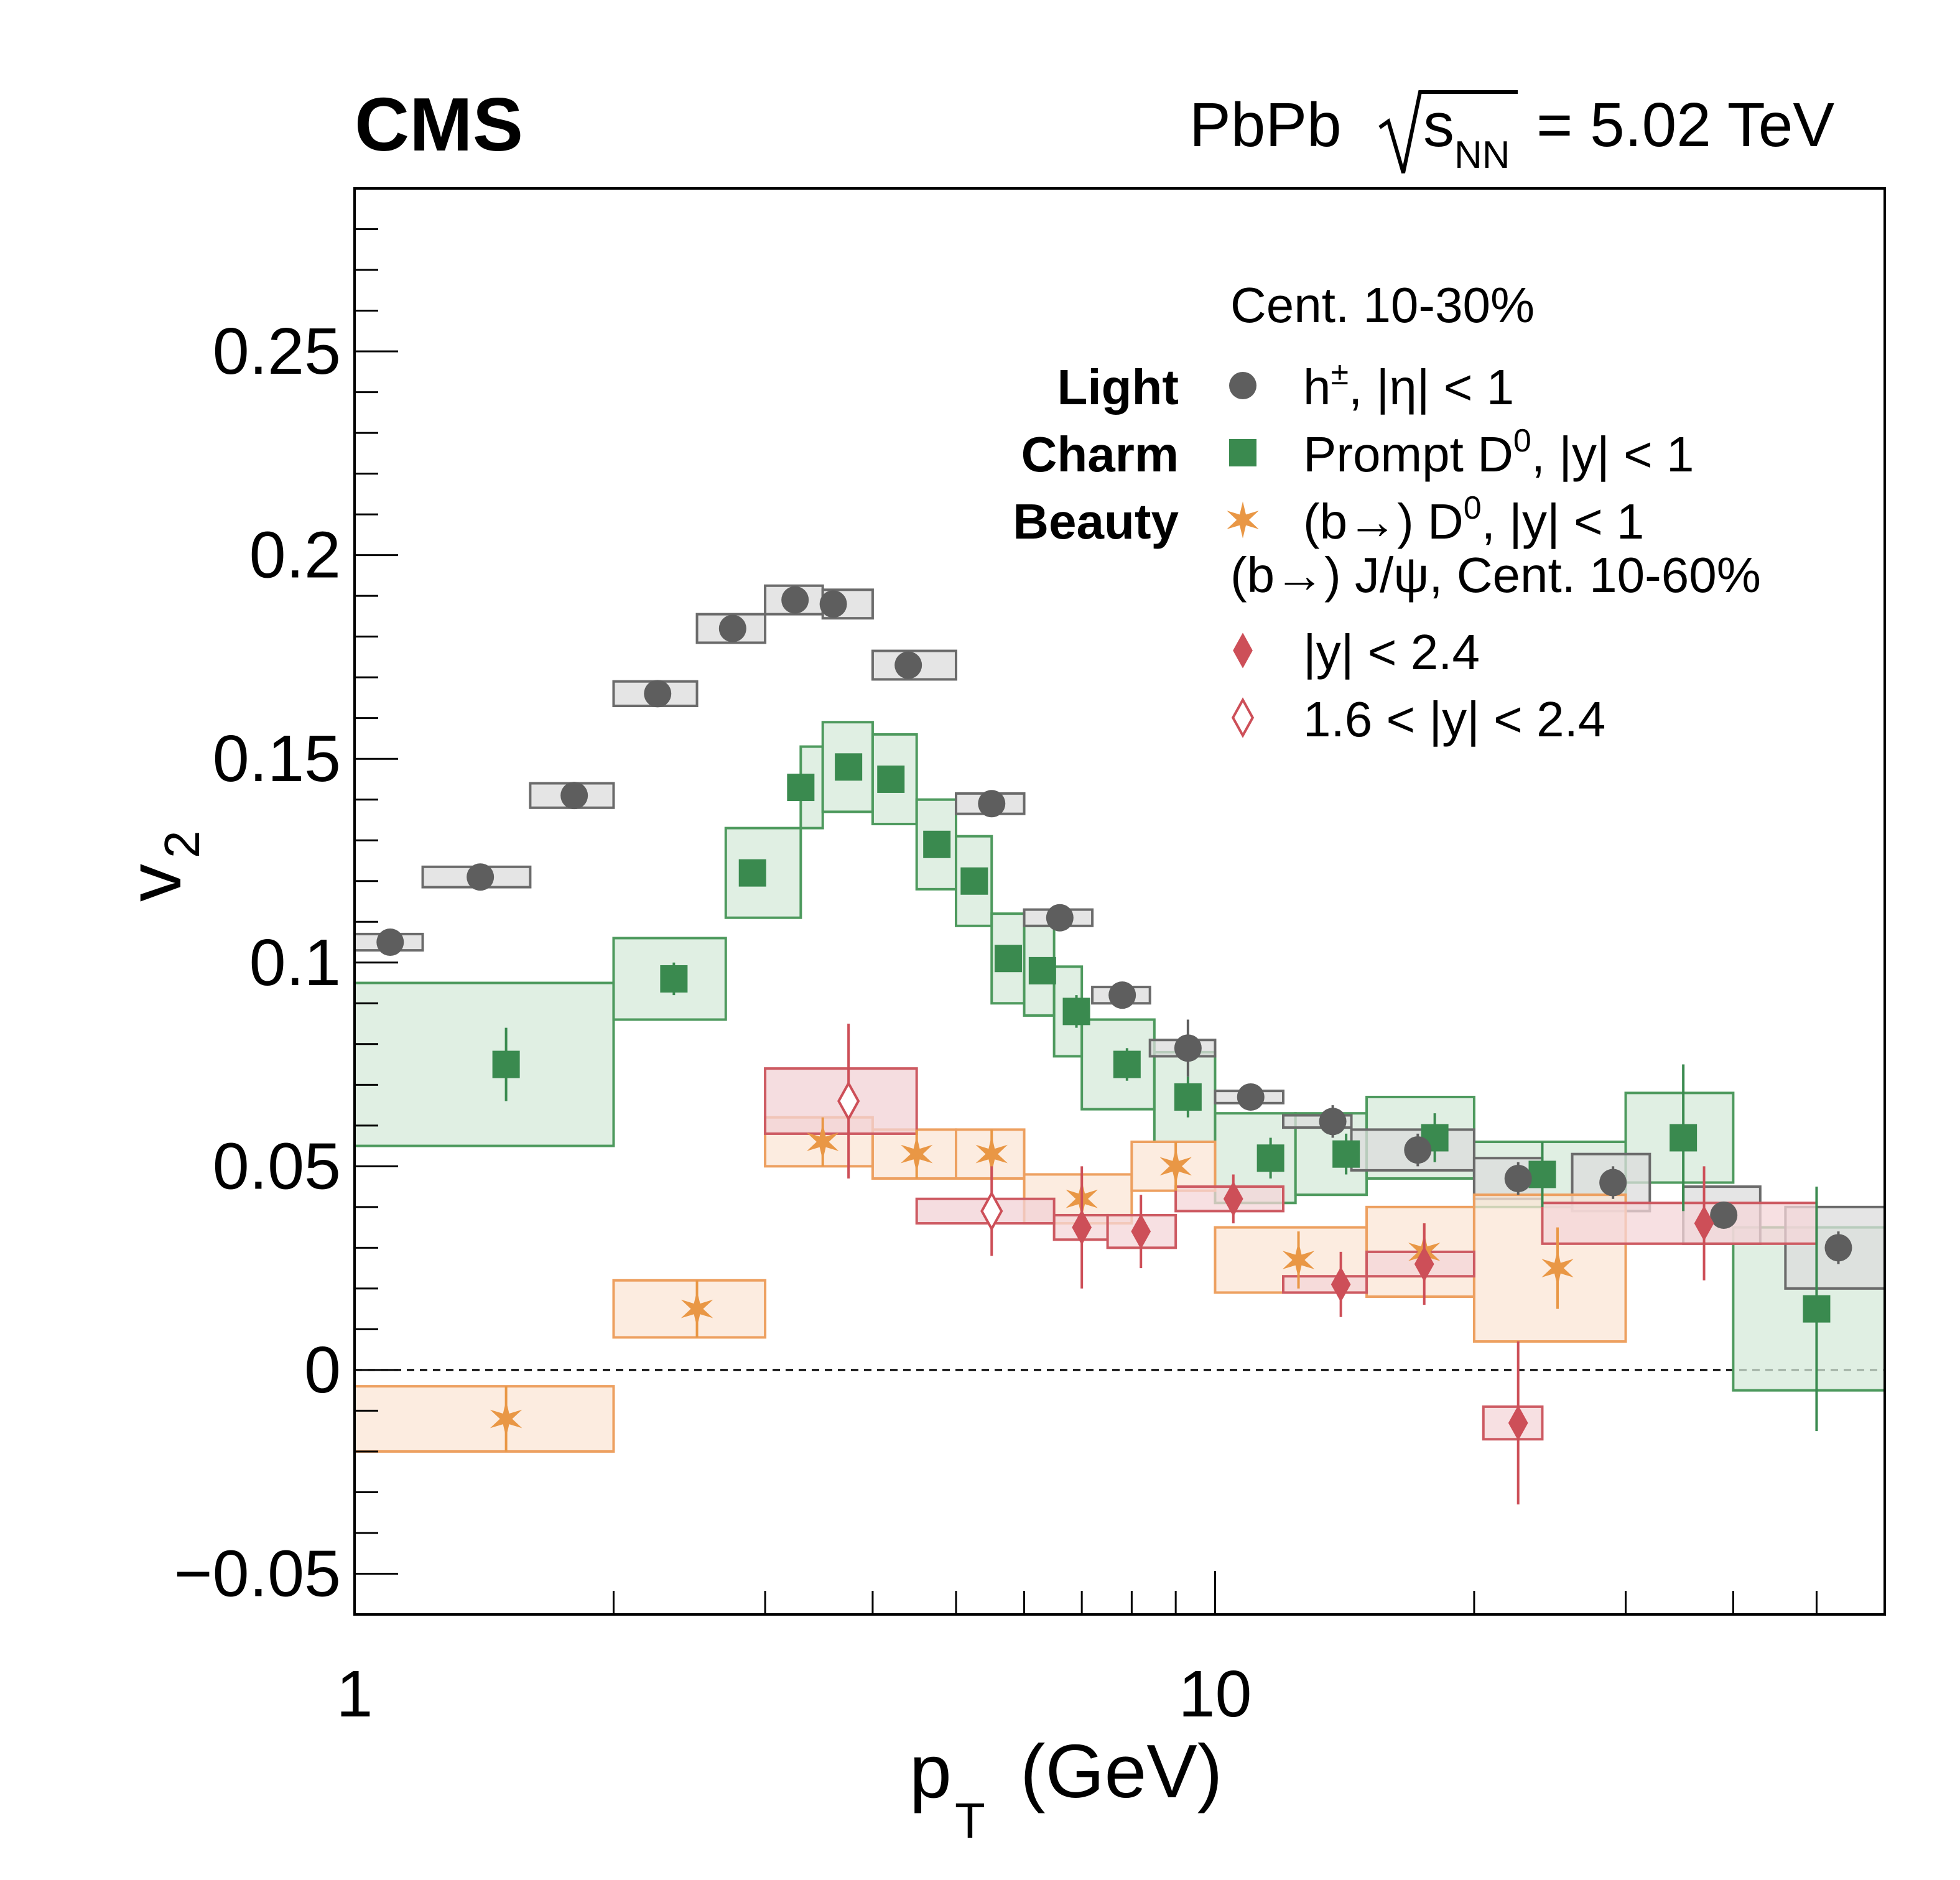 The image size is (1960, 1880). Describe the element at coordinates (1473, 519) in the screenshot. I see `legend-label: (b→) D0, |y| < 1` at that location.